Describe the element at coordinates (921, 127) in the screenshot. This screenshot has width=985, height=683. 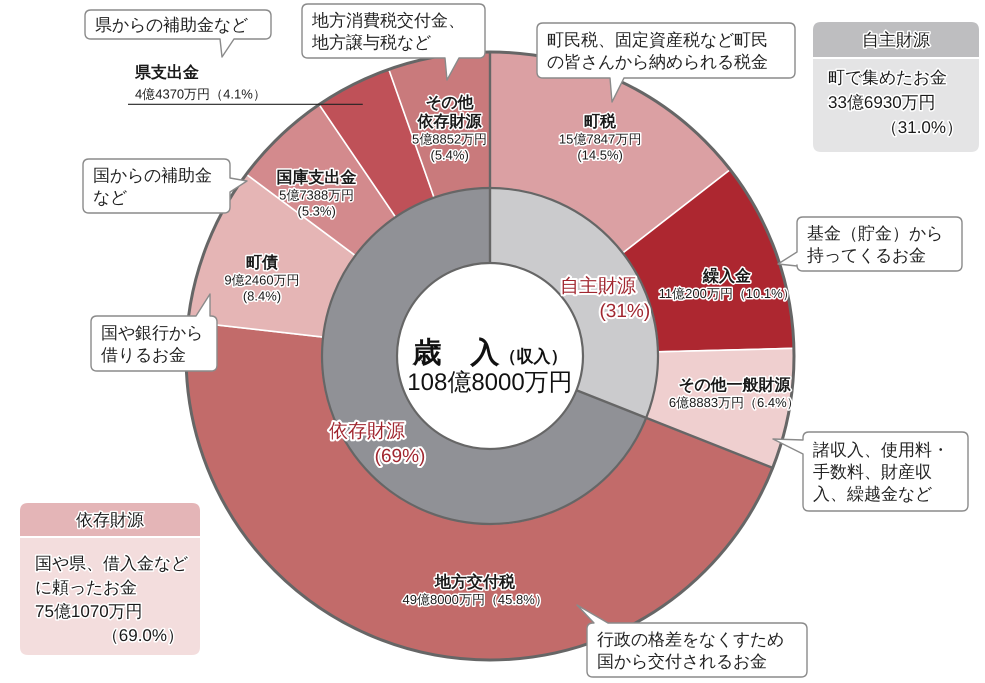
I see `text: （31.0%）` at that location.